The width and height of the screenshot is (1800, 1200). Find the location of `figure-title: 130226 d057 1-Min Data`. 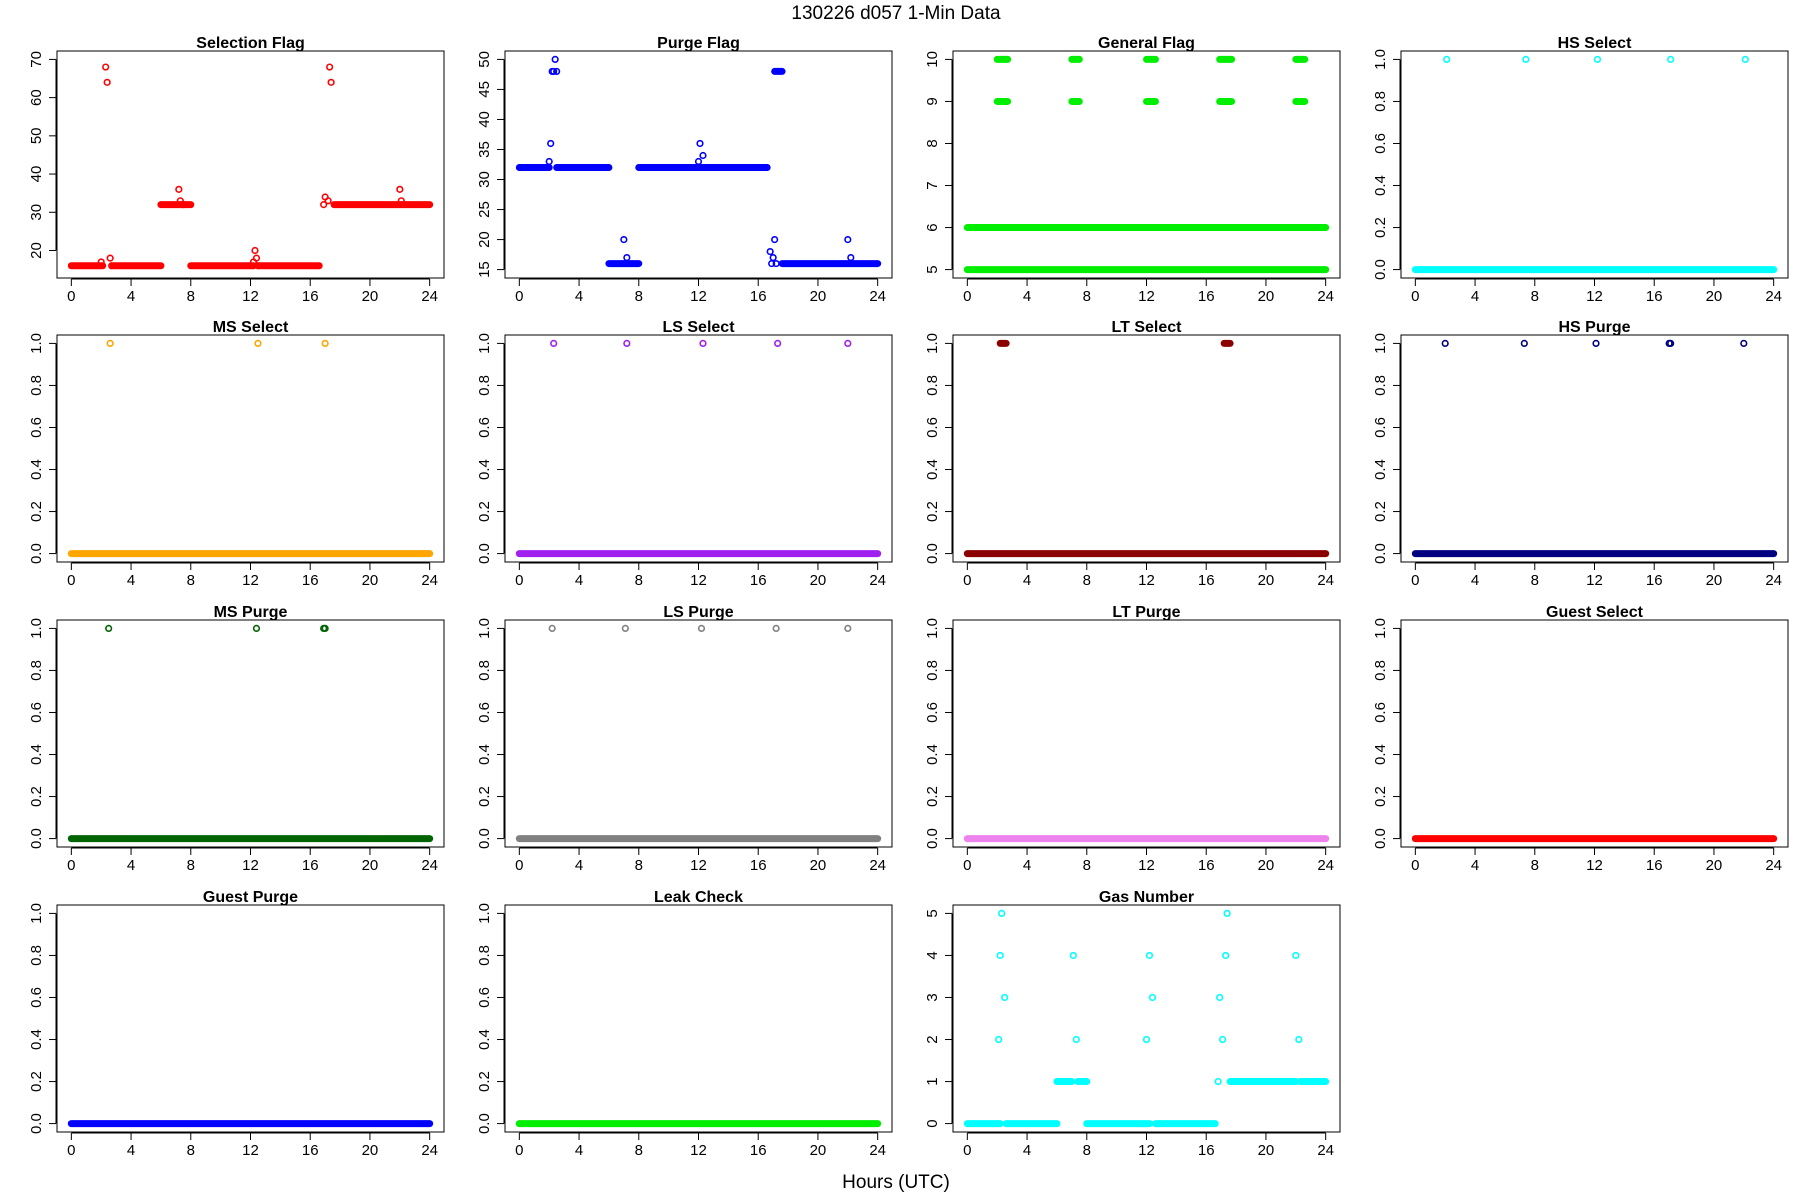

figure-title: 130226 d057 1-Min Data is located at coordinates (896, 13).